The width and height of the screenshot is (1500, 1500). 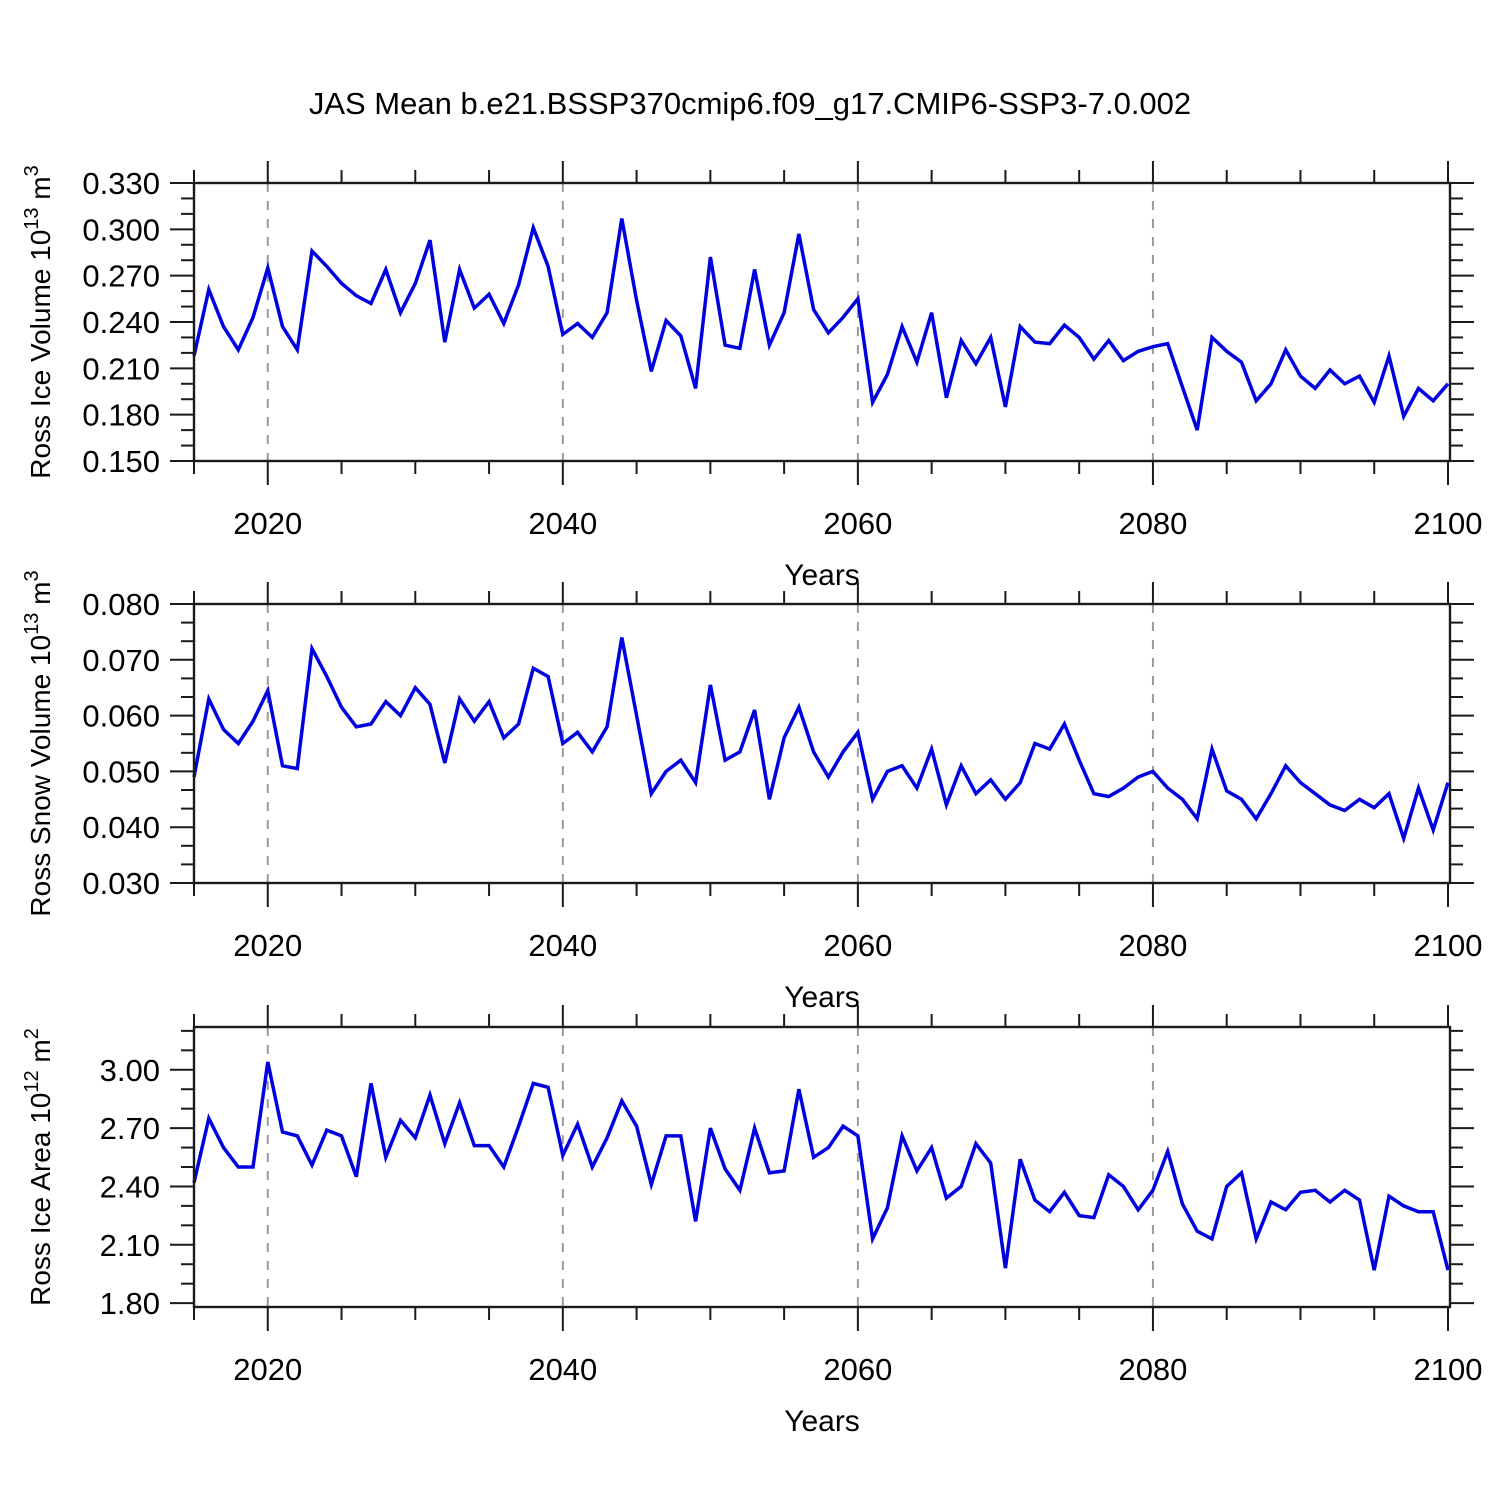 What do you see at coordinates (38, 322) in the screenshot?
I see `y-axis-title: Ross Ice Volume 1013 m3` at bounding box center [38, 322].